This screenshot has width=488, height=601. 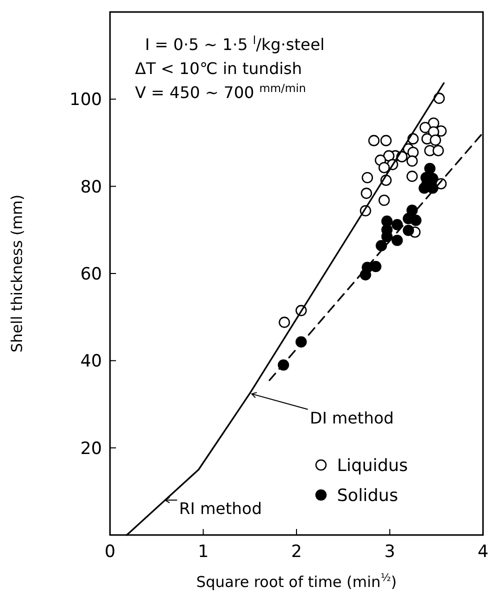 What do you see at coordinates (235, 44) in the screenshot?
I see `annotation: I = 0·5 ~ 1·5 $^{l}$/kg·steel` at bounding box center [235, 44].